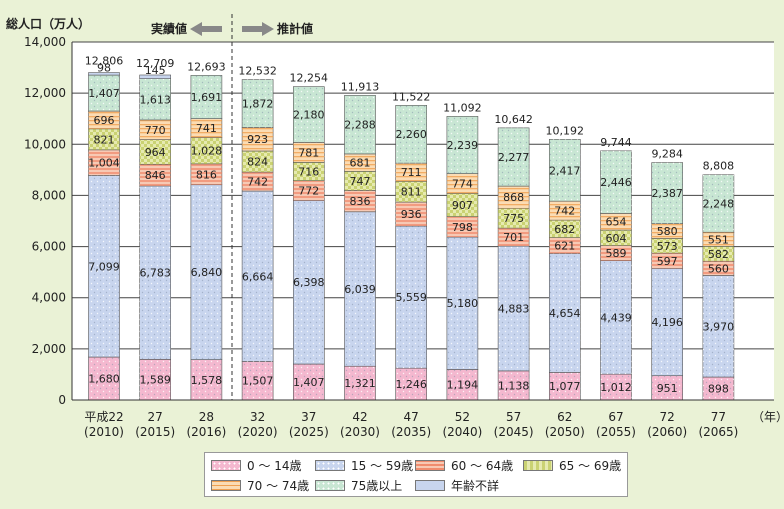 This screenshot has width=784, height=509. I want to click on x-tick-label: 77, so click(718, 417).